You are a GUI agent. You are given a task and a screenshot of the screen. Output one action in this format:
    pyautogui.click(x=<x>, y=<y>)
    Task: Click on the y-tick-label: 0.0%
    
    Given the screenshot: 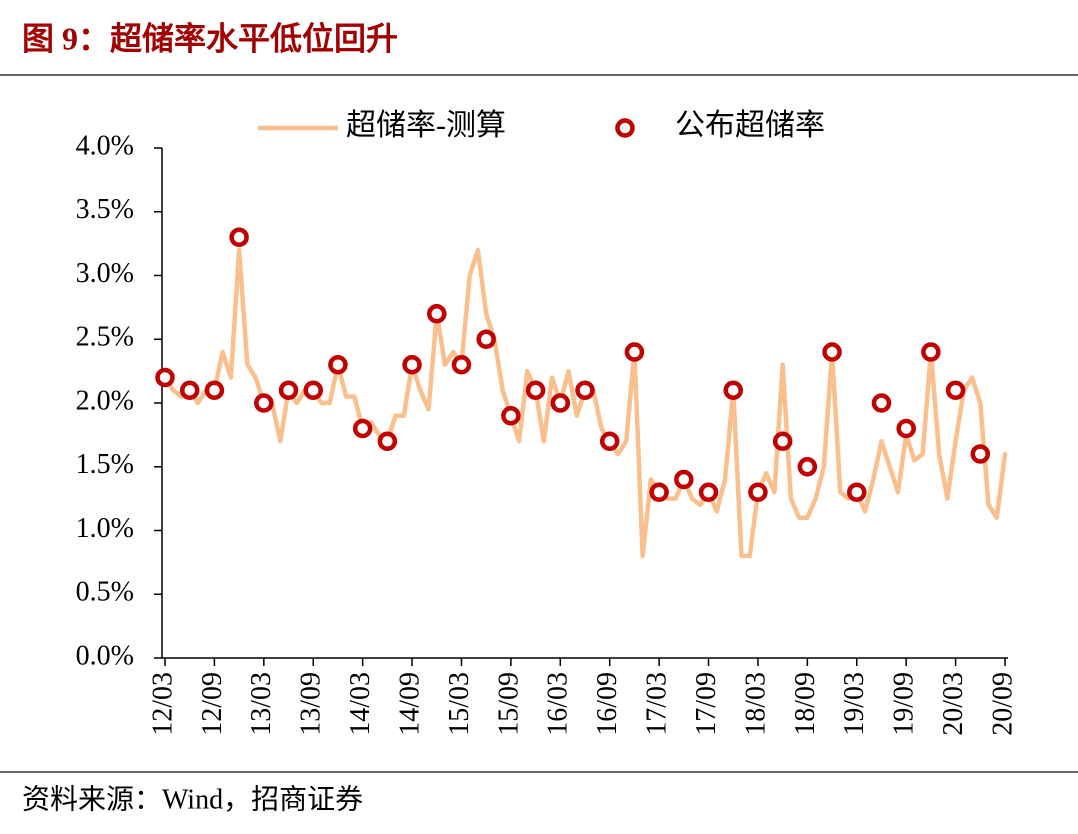 What is the action you would take?
    pyautogui.click(x=105, y=655)
    